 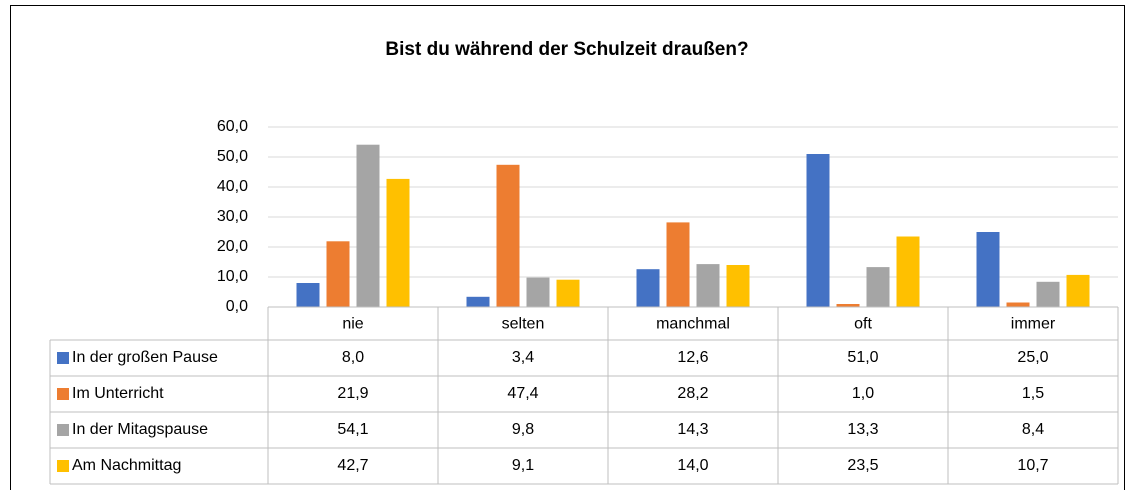 What do you see at coordinates (232, 276) in the screenshot?
I see `y-tick-label: 10,0` at bounding box center [232, 276].